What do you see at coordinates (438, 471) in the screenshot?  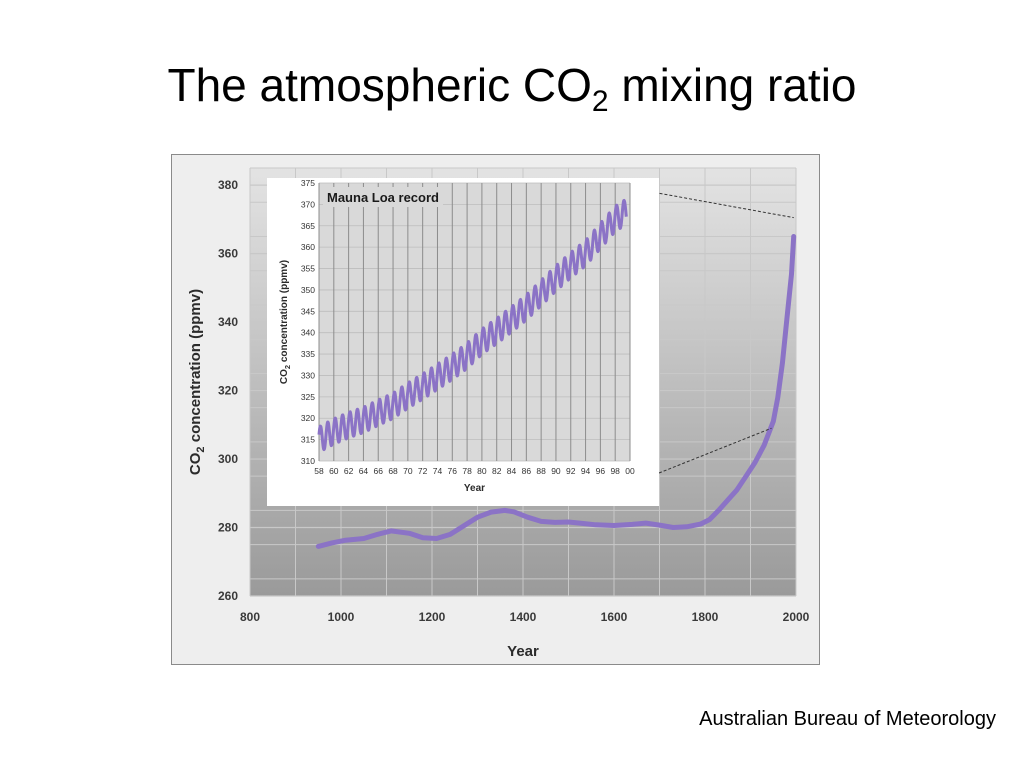 I see `inset-x-tick-label: 74` at bounding box center [438, 471].